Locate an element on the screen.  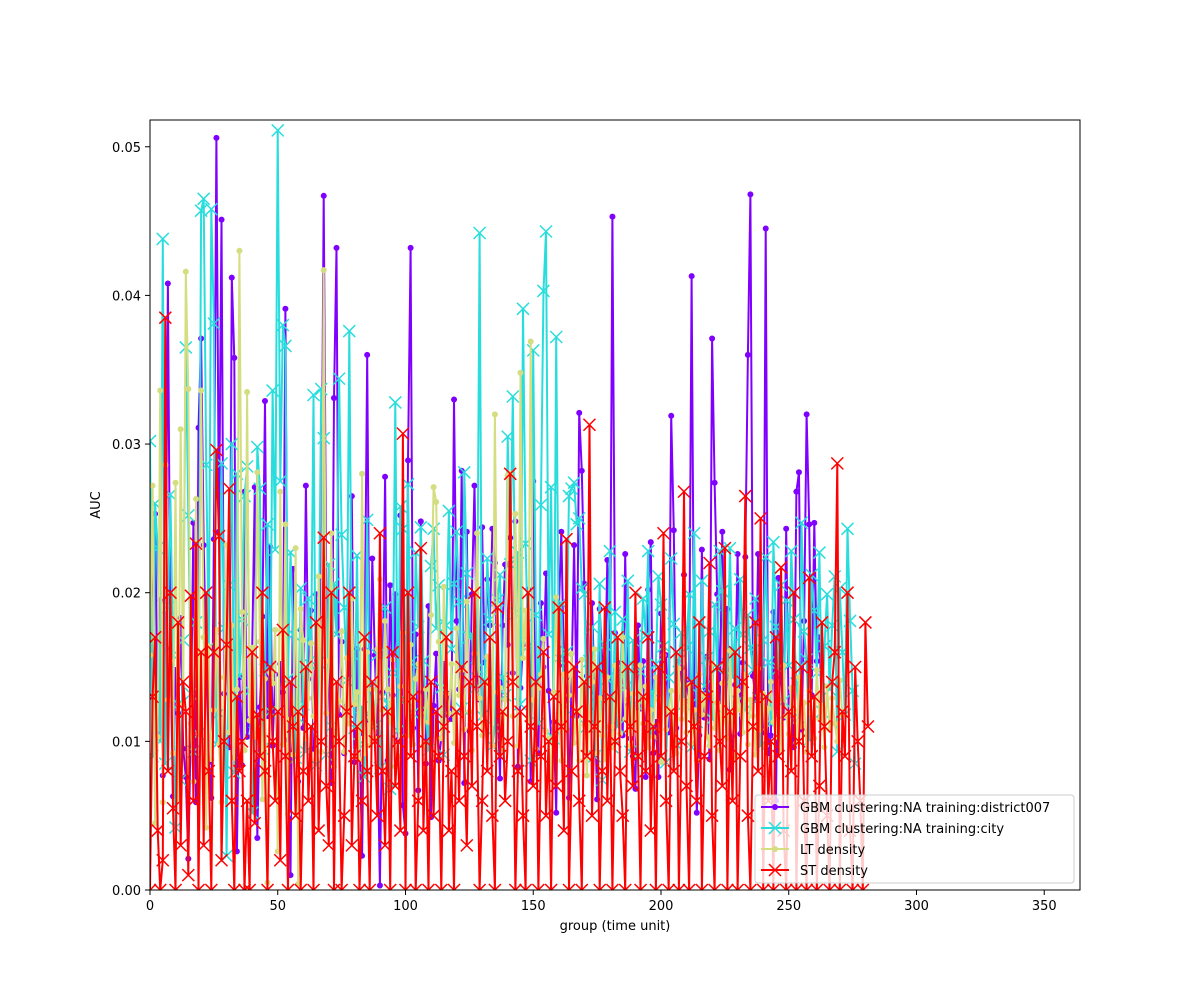
x-tick-label: 0 is located at coordinates (150, 906).